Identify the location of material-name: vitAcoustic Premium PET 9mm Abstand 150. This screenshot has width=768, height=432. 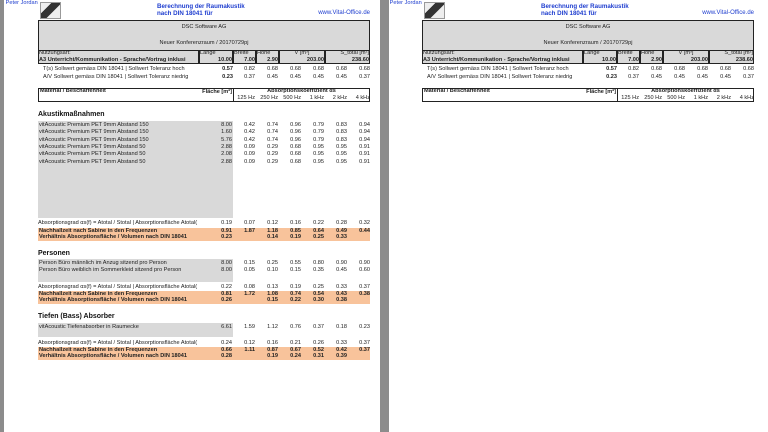
(94, 132).